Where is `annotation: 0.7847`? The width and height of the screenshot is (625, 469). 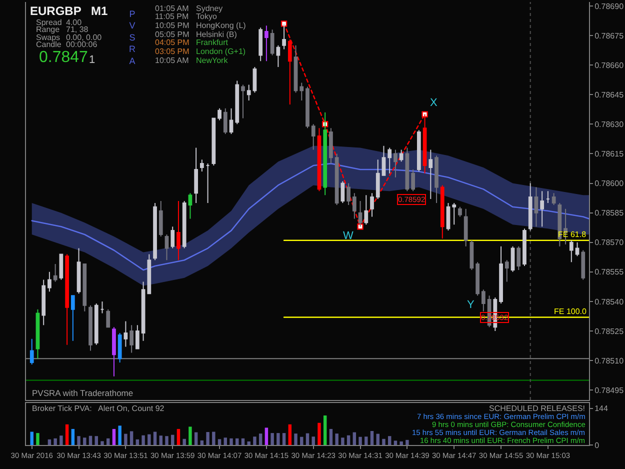
annotation: 0.7847 is located at coordinates (63, 57).